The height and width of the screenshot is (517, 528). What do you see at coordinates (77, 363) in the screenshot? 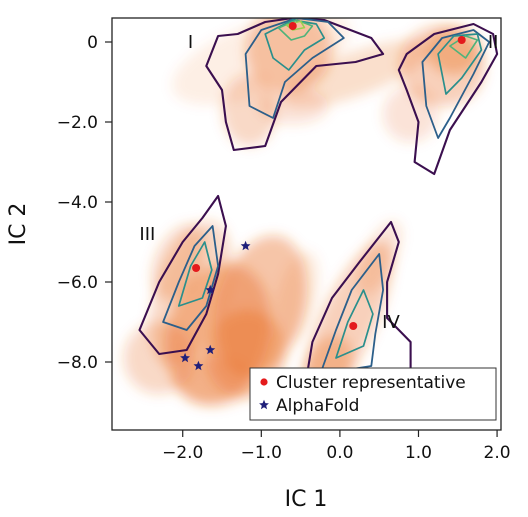
I see `y-tick-label: −8.0` at bounding box center [77, 363].